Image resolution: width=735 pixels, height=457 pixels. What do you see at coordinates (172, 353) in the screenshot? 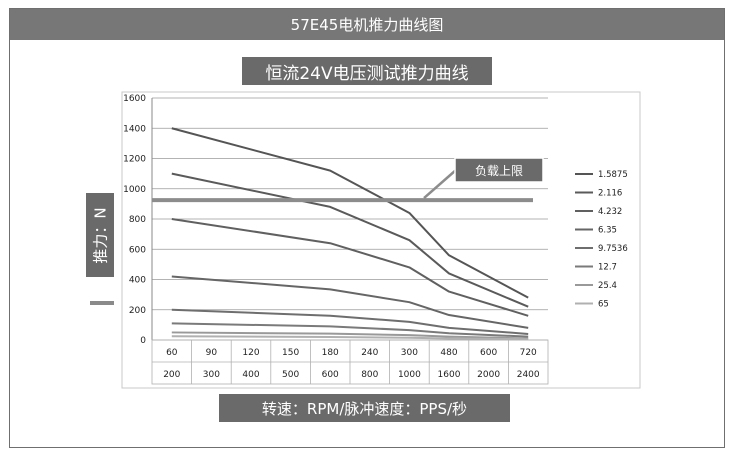
I see `x-tick-label: 60` at bounding box center [172, 353].